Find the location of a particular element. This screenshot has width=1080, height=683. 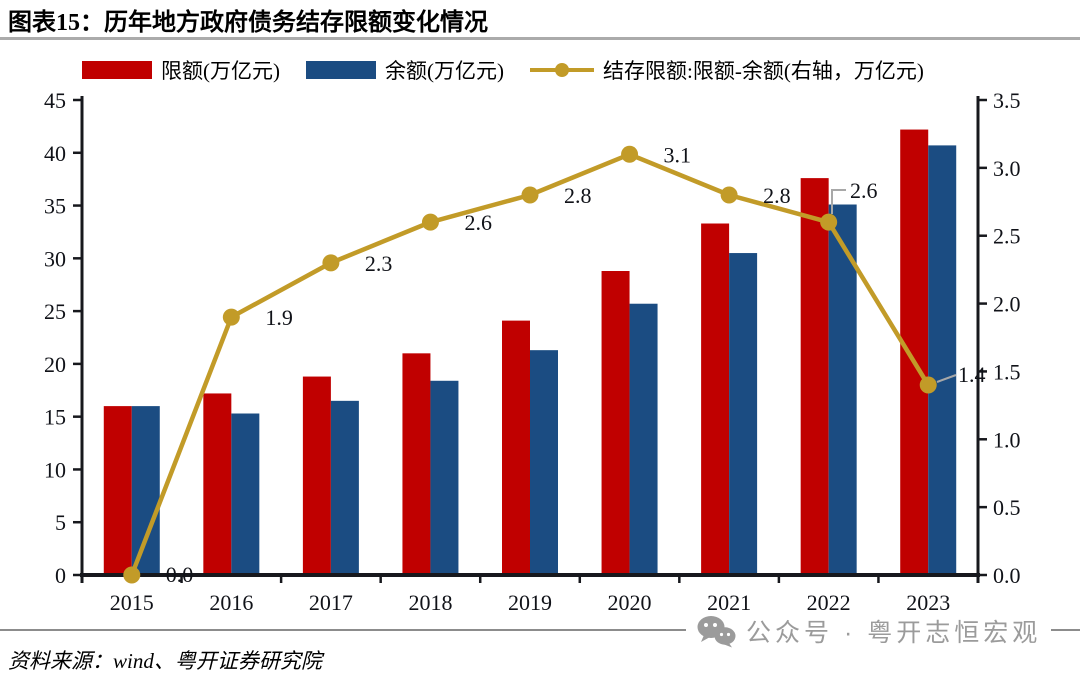

svg-text: 2022 is located at coordinates (829, 602).